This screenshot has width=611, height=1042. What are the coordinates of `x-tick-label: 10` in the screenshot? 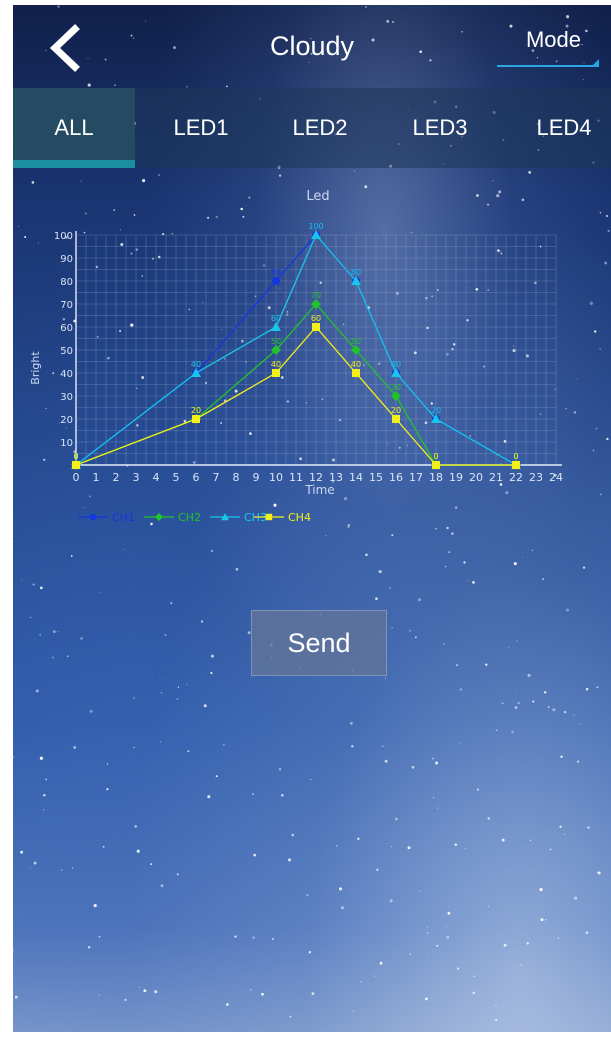 It's located at (276, 477).